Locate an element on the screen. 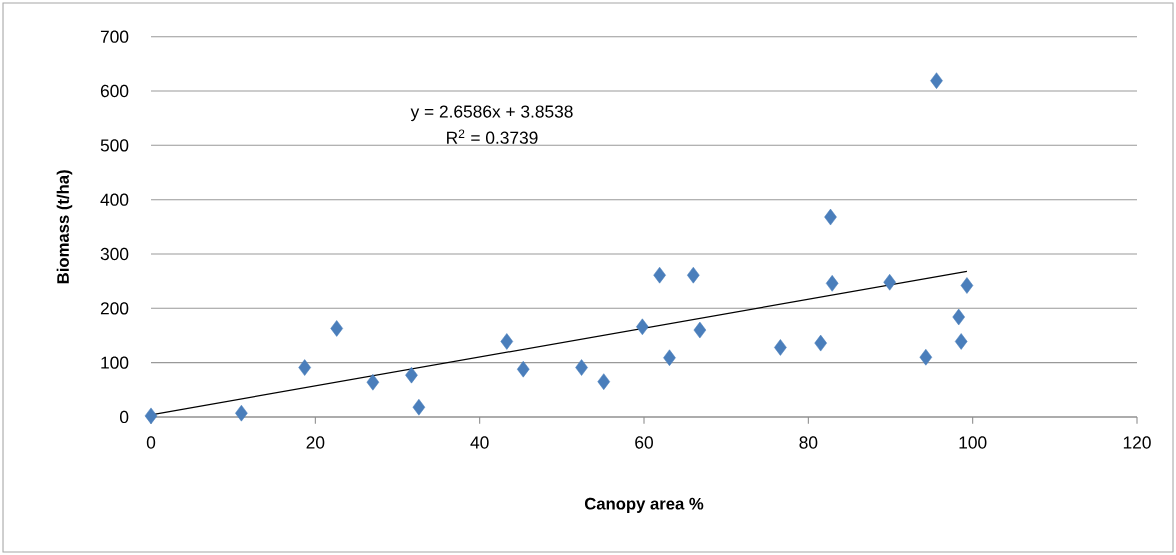 This screenshot has width=1176, height=555. x-tick-label: 120 is located at coordinates (1137, 442).